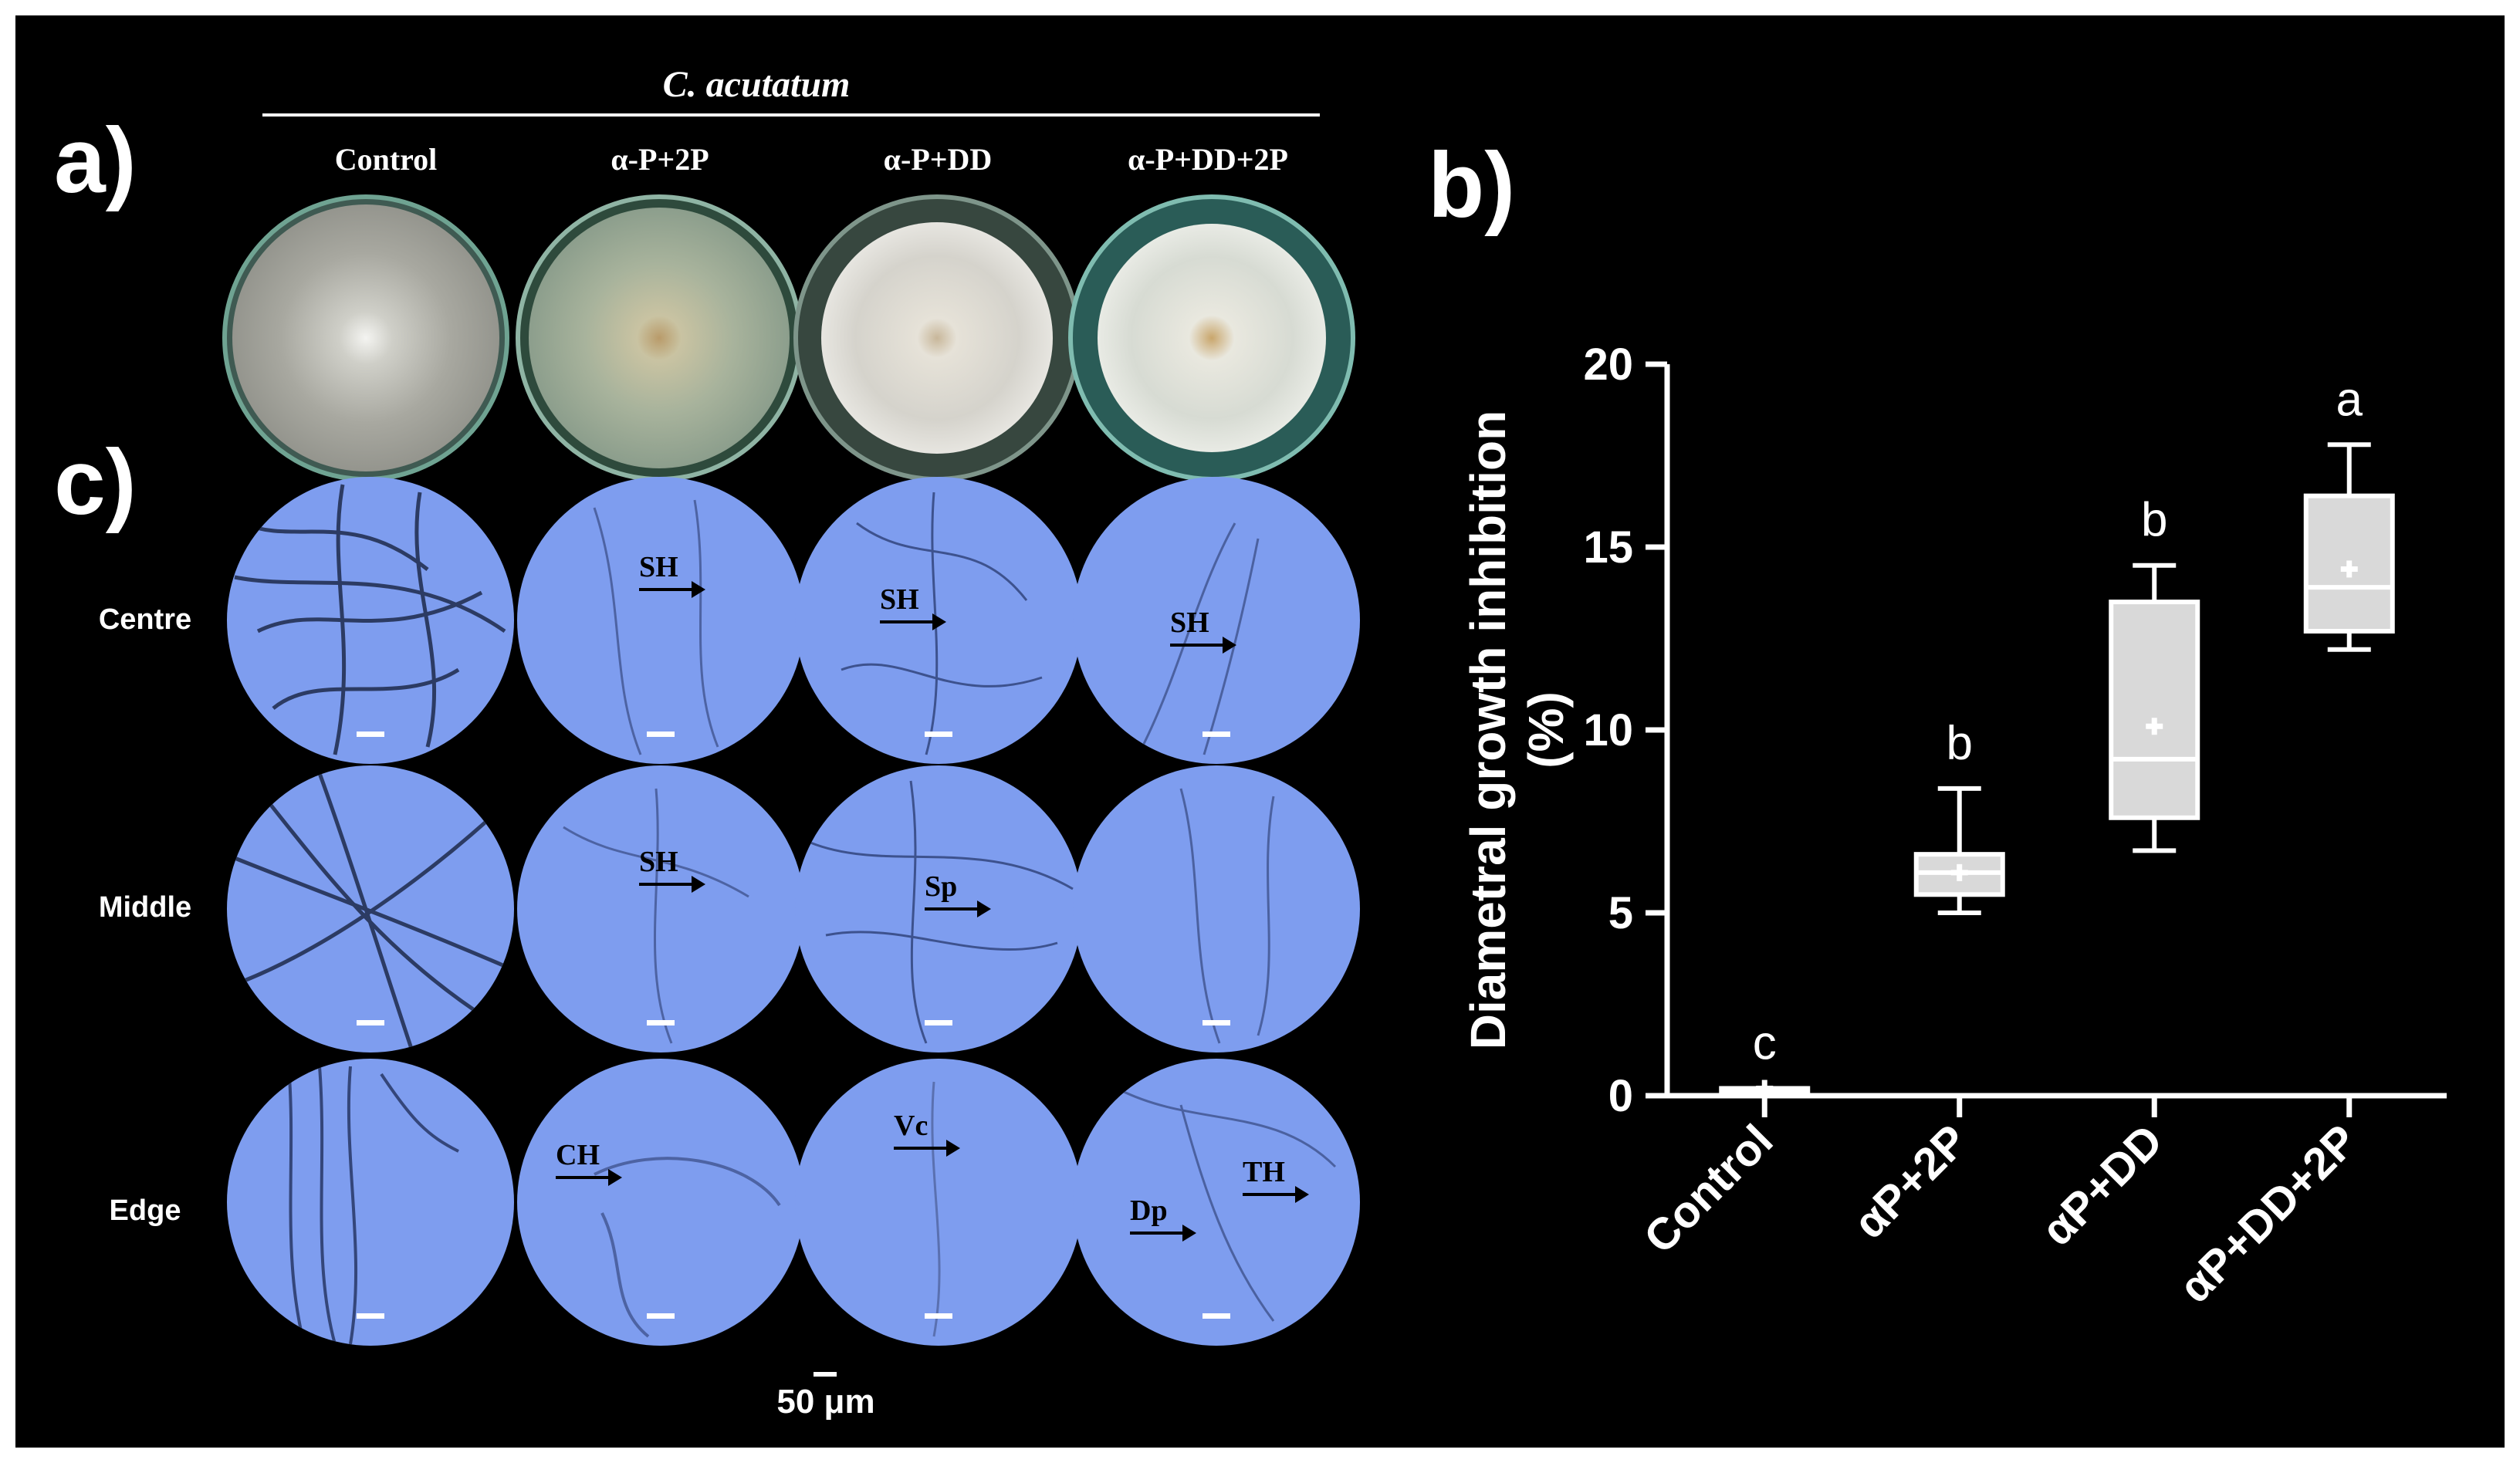 The width and height of the screenshot is (2520, 1463). Describe the element at coordinates (658, 567) in the screenshot. I see `annot-centre-2: SH` at that location.